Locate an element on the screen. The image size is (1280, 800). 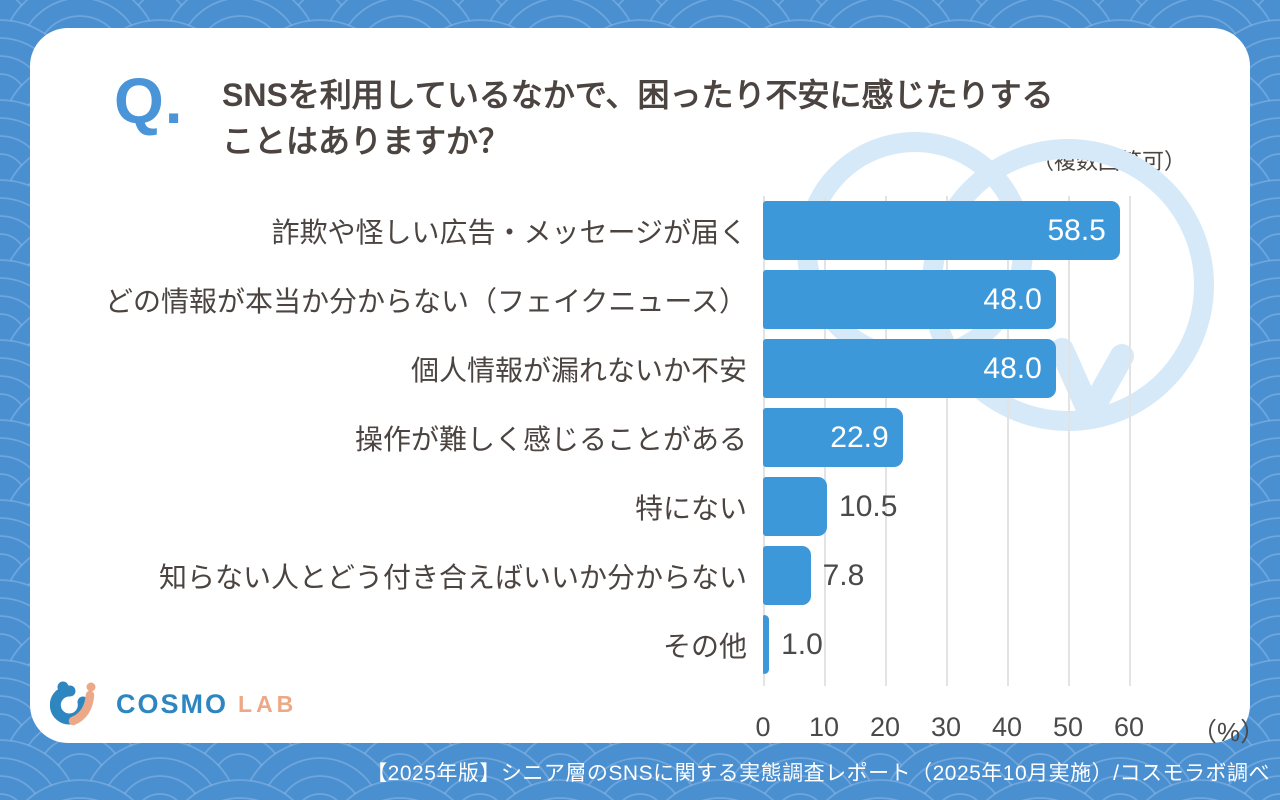
bar-track: 7.8 is located at coordinates (1006, 575).